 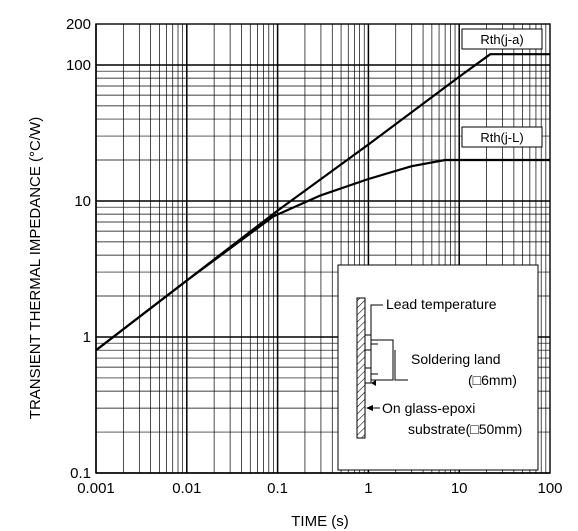 What do you see at coordinates (465, 429) in the screenshot?
I see `substrate-text-line2: substrate(□50mm)` at bounding box center [465, 429].